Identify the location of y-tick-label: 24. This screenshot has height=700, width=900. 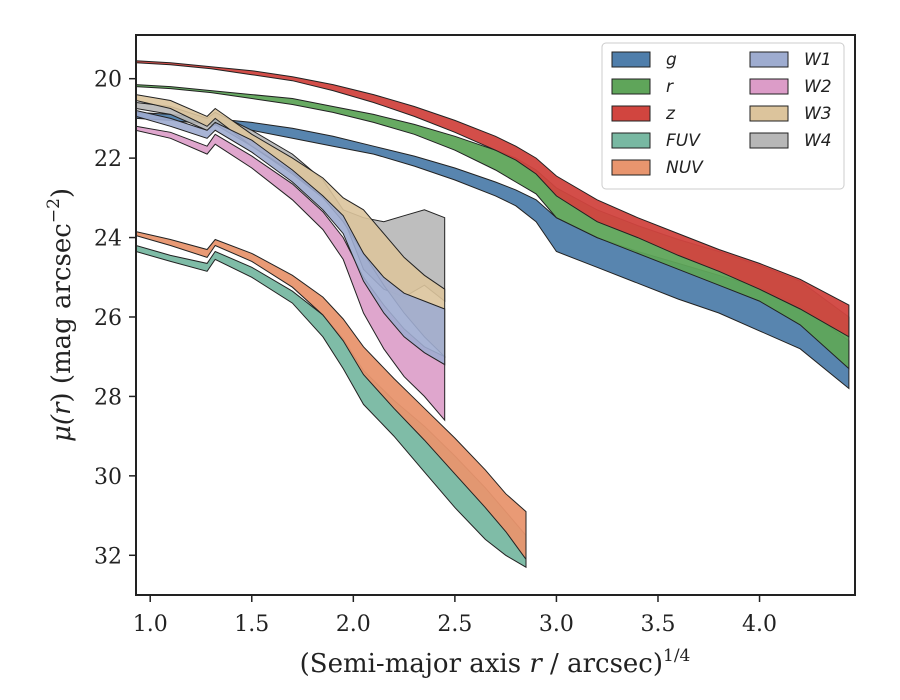
(108, 239).